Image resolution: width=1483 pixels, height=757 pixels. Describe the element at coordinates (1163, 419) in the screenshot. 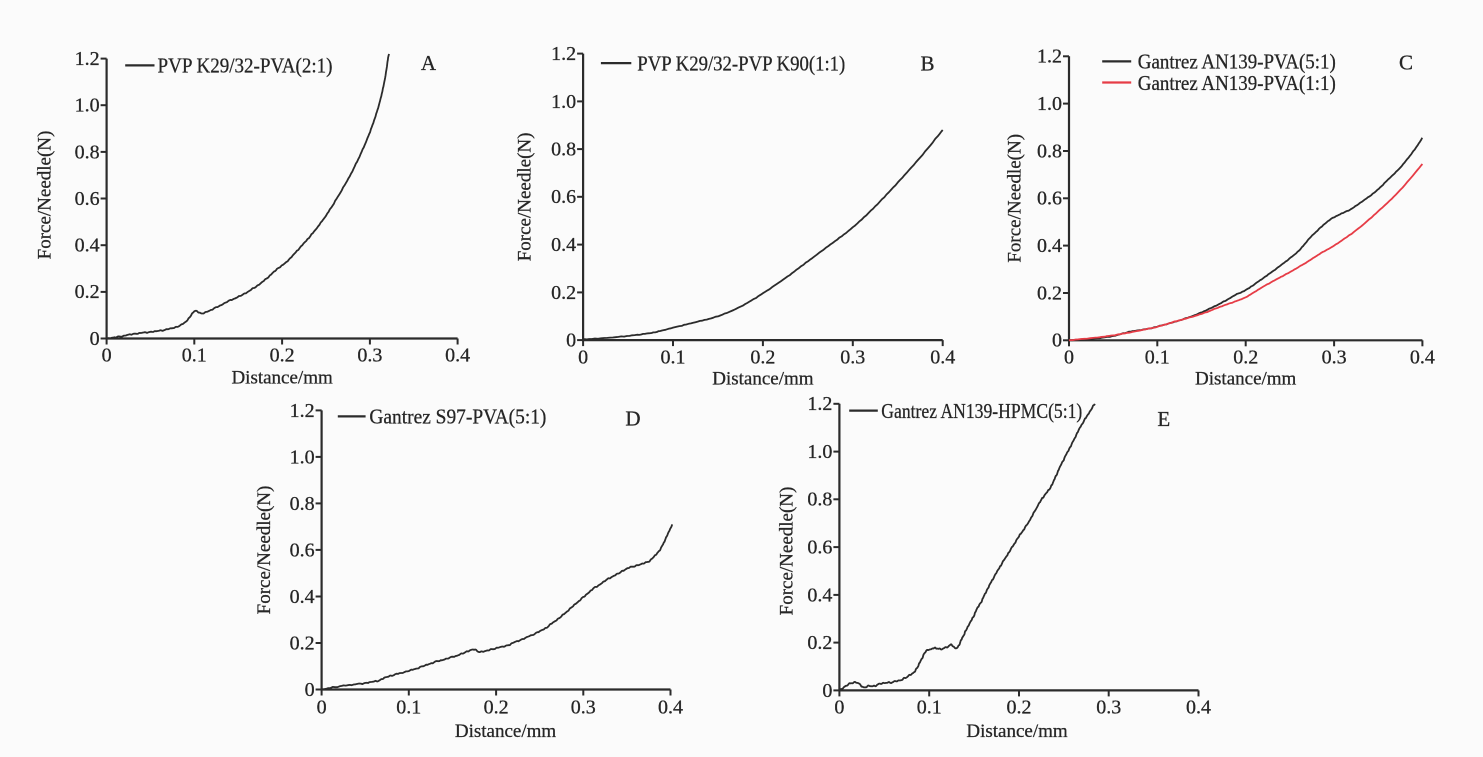

I see `svg-text: E` at that location.